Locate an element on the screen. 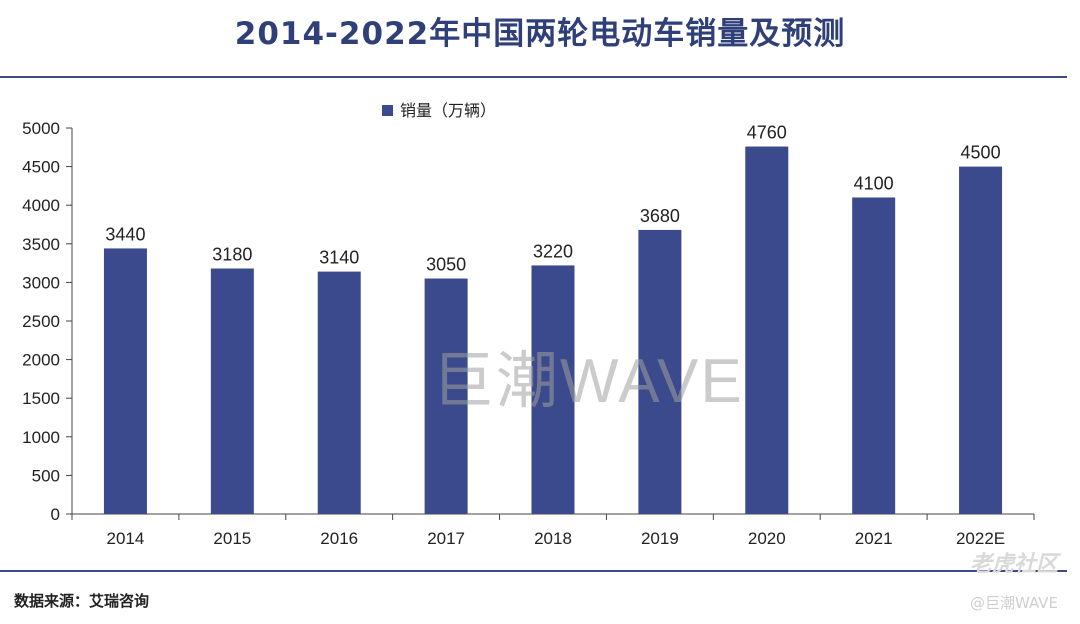  y-tick-label: 1500 is located at coordinates (41, 398).